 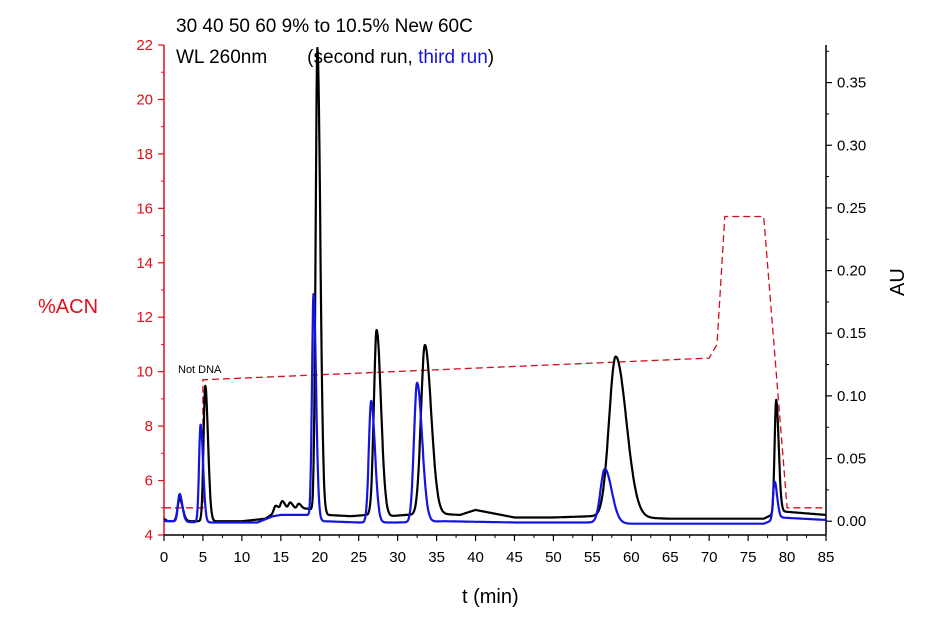 What do you see at coordinates (144, 263) in the screenshot?
I see `left-tick-label-14: 14` at bounding box center [144, 263].